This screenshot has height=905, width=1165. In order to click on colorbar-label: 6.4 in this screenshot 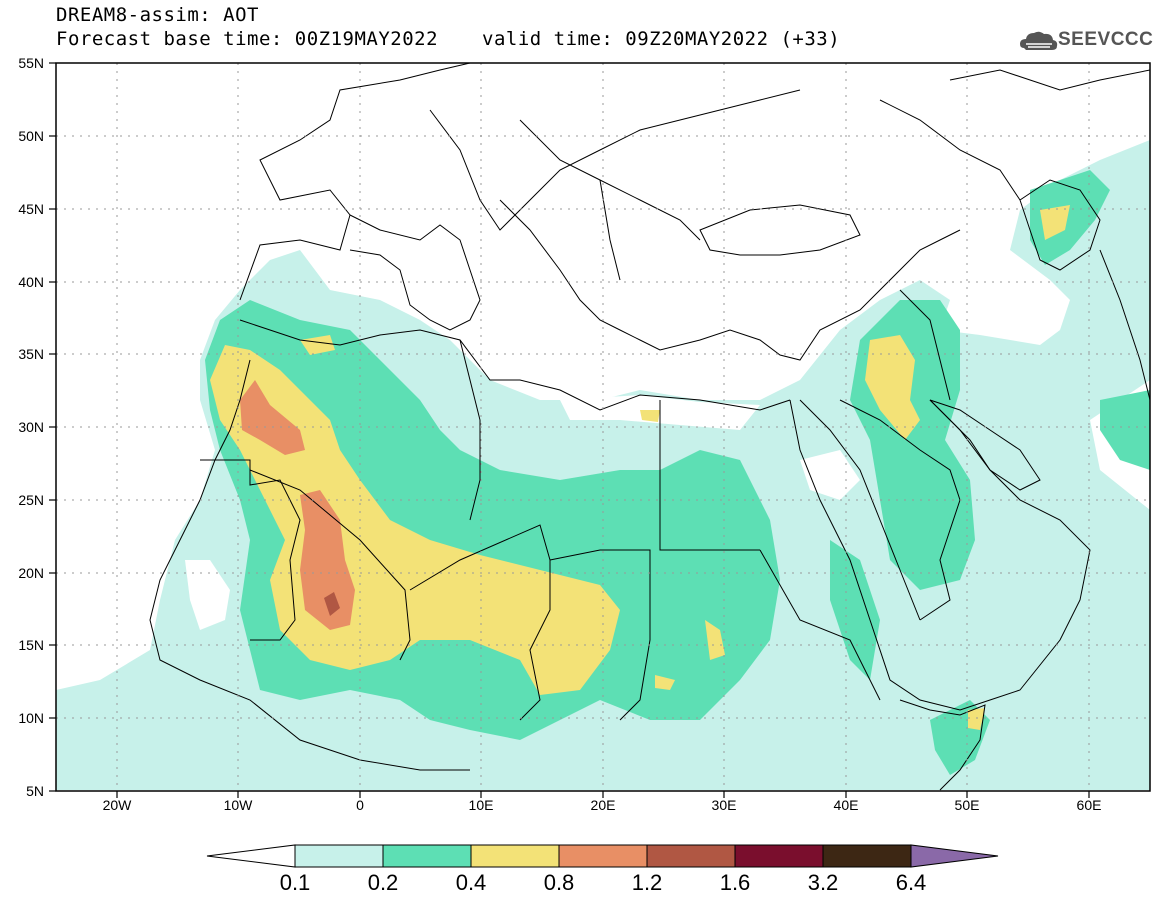, I will do `click(911, 882)`.